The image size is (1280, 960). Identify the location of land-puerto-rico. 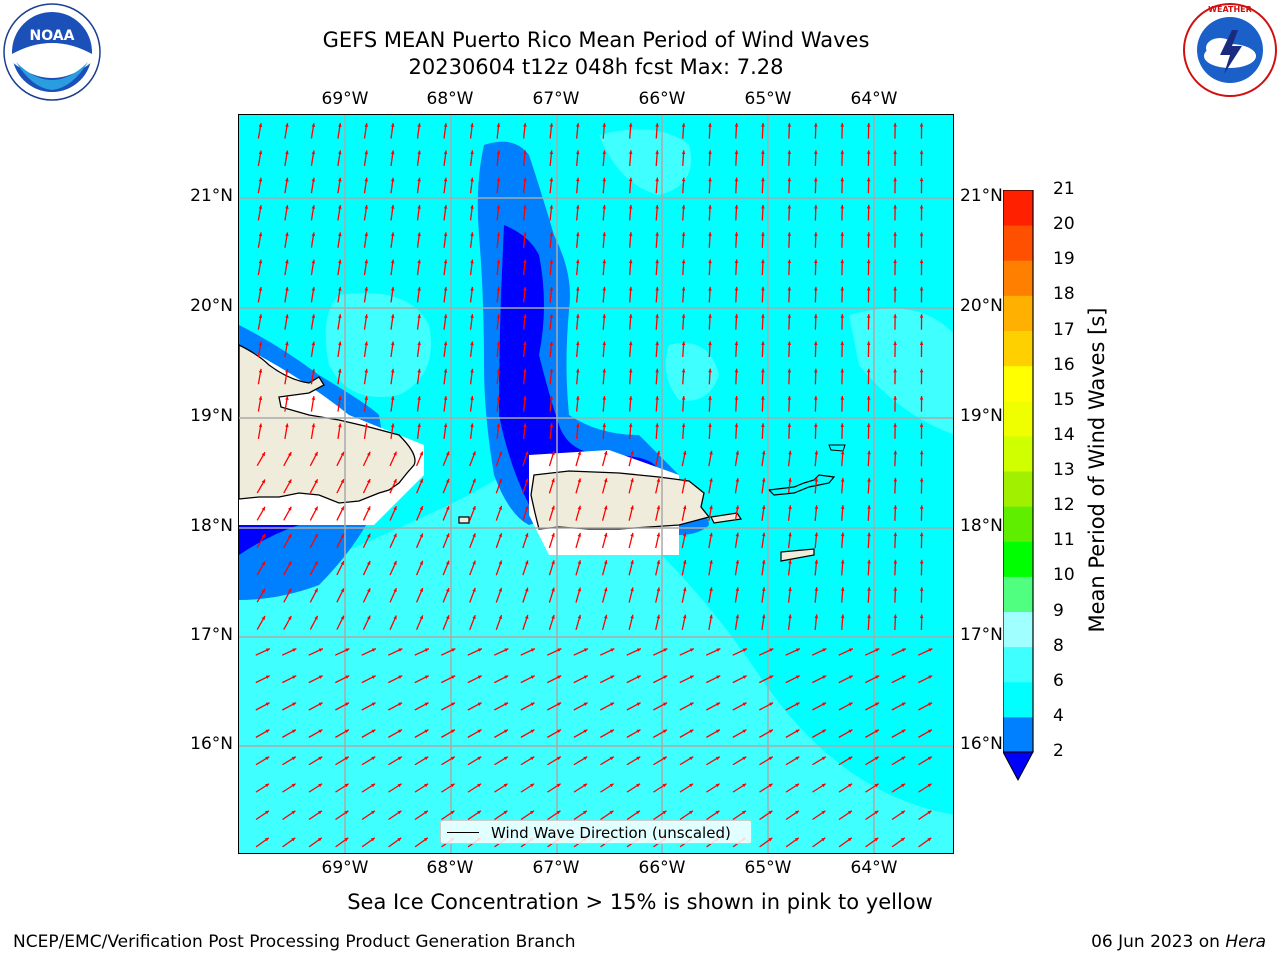
(620, 500).